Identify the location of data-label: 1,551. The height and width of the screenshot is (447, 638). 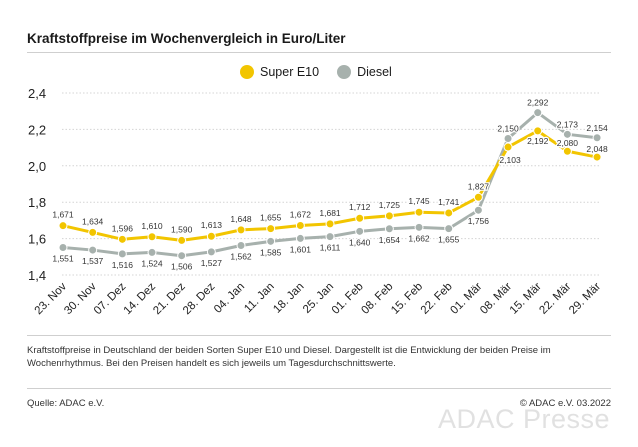
(63, 259).